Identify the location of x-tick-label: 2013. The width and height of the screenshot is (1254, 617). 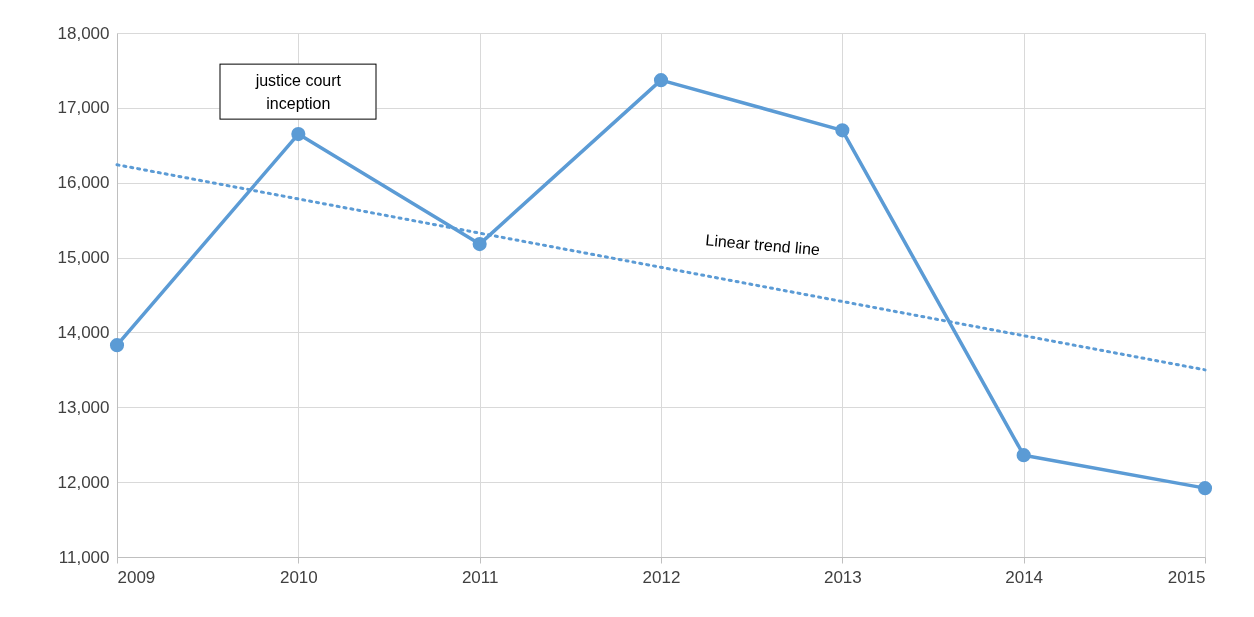
(842, 577).